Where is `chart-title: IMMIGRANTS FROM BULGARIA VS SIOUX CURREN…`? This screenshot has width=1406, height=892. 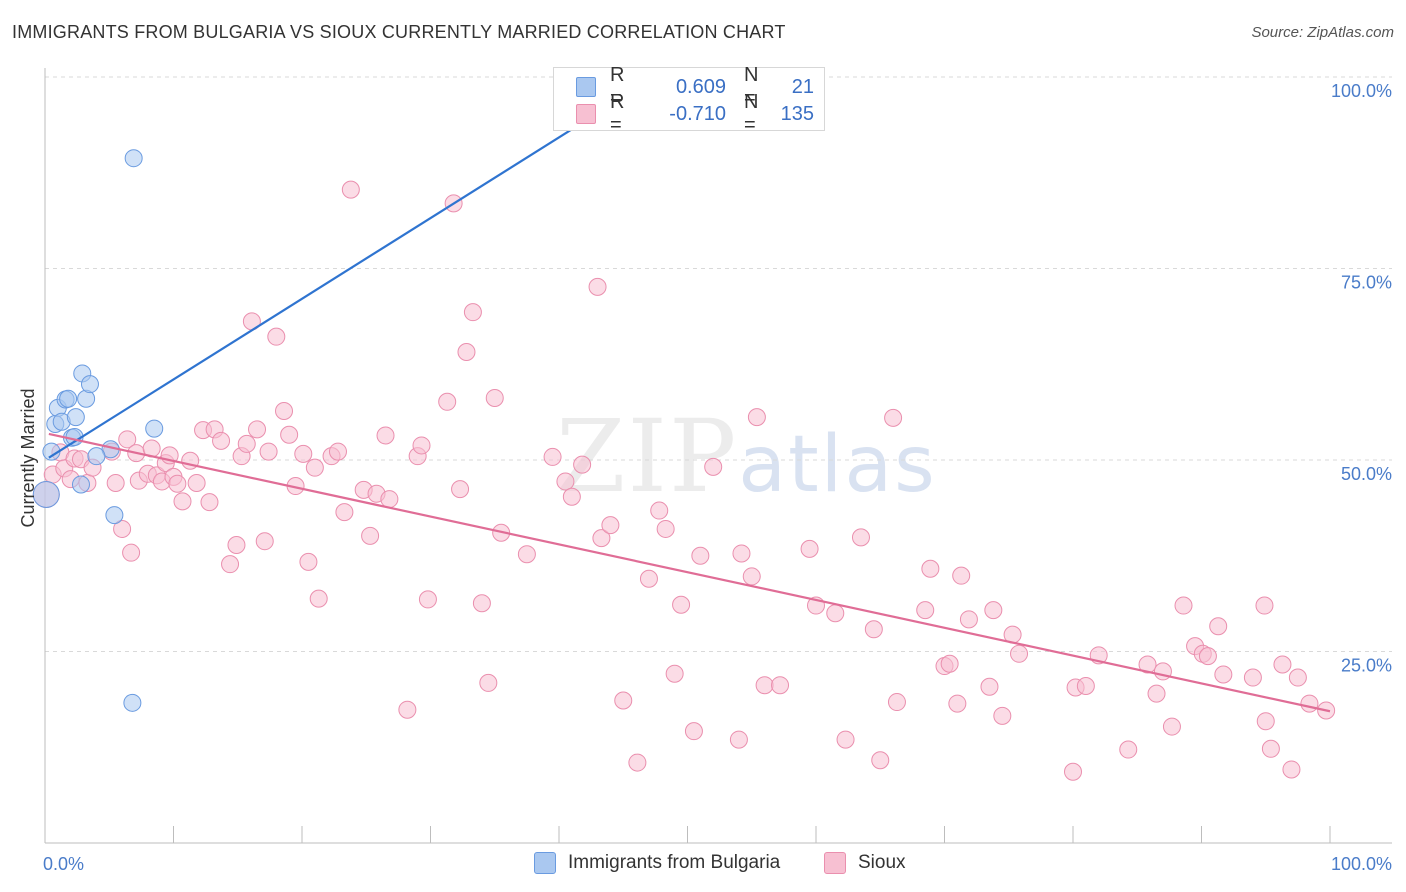 chart-title: IMMIGRANTS FROM BULGARIA VS SIOUX CURREN… is located at coordinates (399, 32).